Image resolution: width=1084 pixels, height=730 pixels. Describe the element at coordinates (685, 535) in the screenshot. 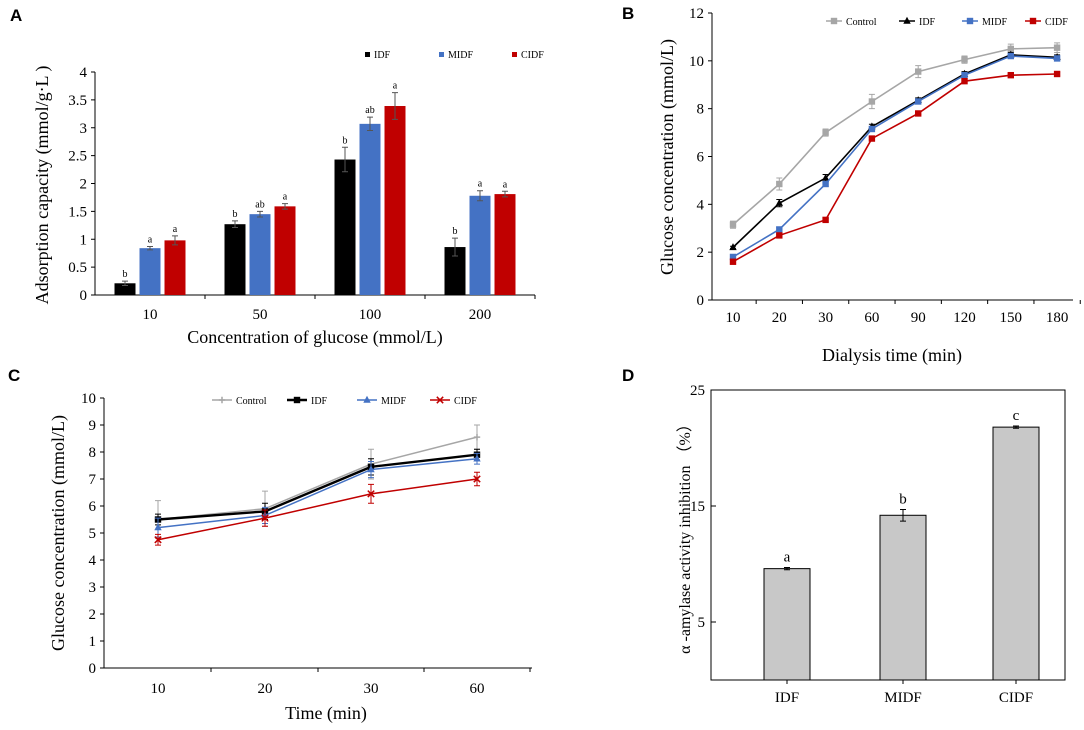

I see `panel-d-y-axis-title: α -amylase activity inhibition （%）` at that location.